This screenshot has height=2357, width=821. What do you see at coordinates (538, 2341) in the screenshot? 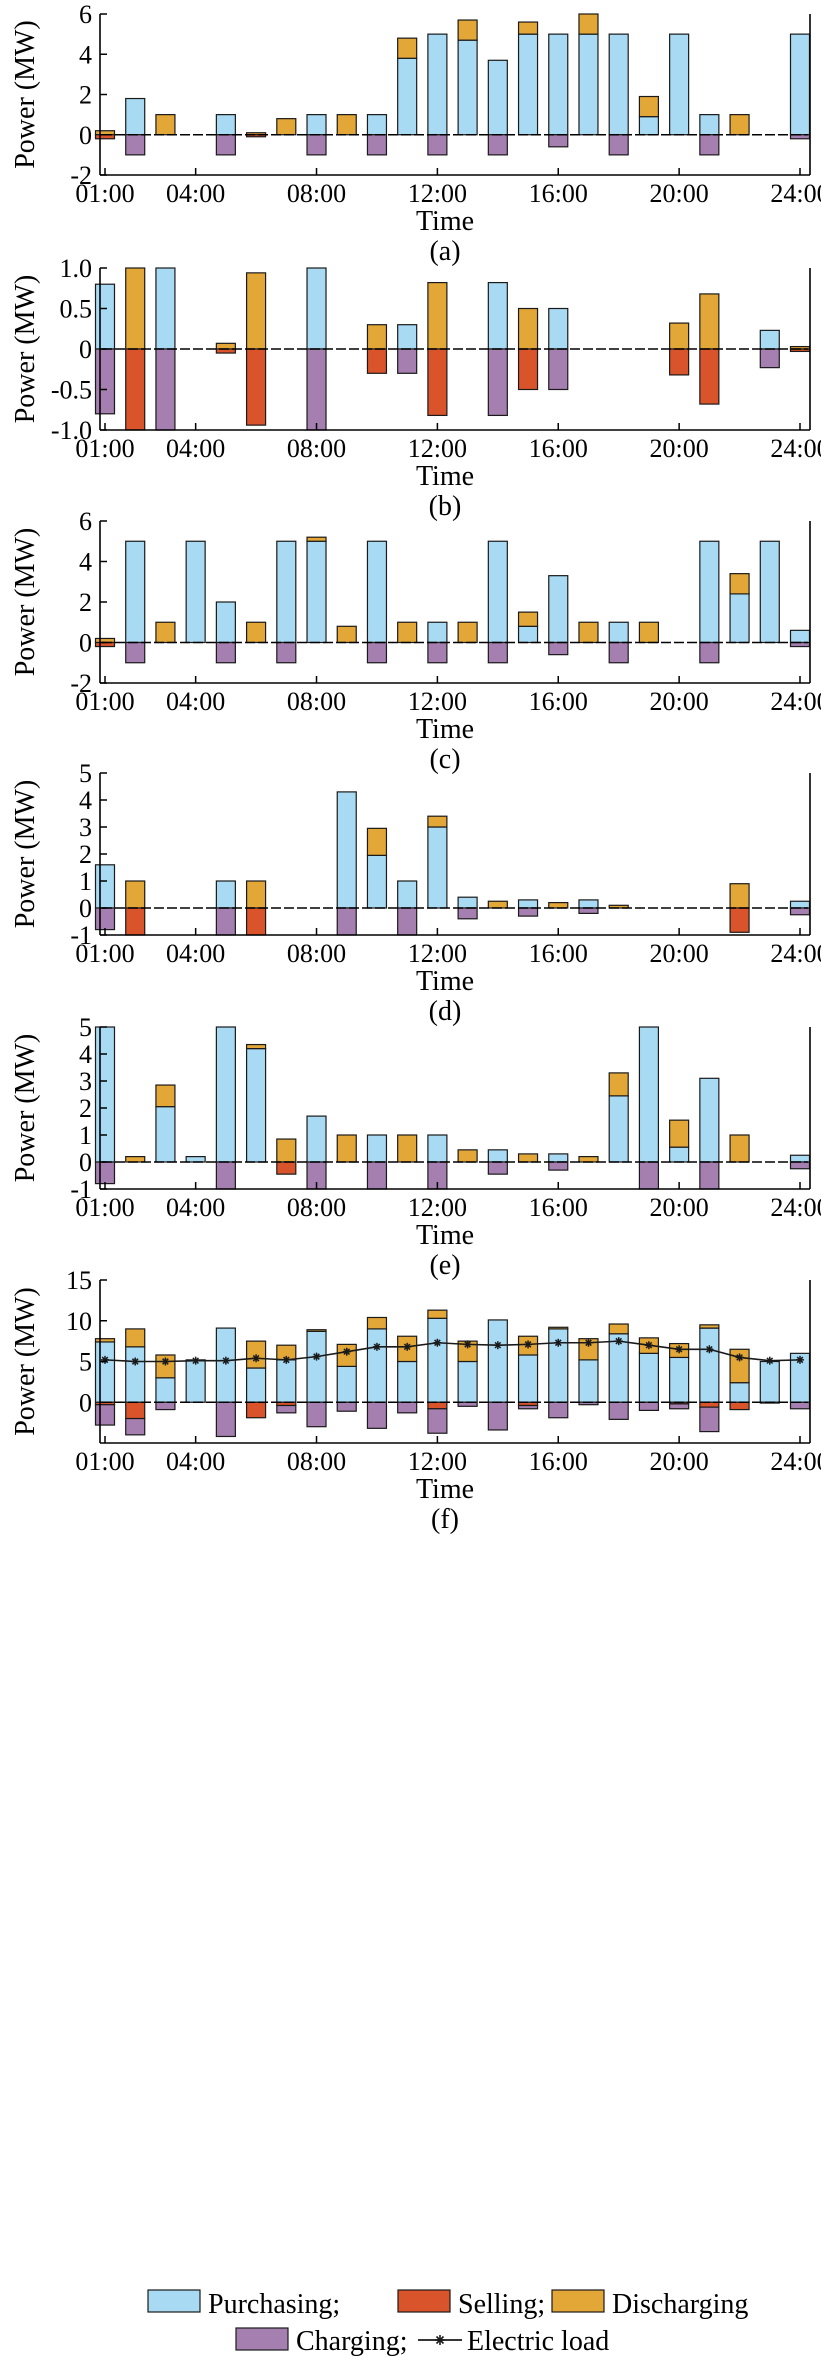
I see `legend-label-electric-load: Electric load` at bounding box center [538, 2341].